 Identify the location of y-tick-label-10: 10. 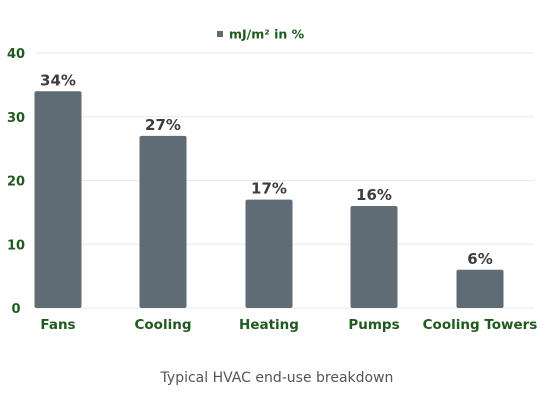
(16, 245).